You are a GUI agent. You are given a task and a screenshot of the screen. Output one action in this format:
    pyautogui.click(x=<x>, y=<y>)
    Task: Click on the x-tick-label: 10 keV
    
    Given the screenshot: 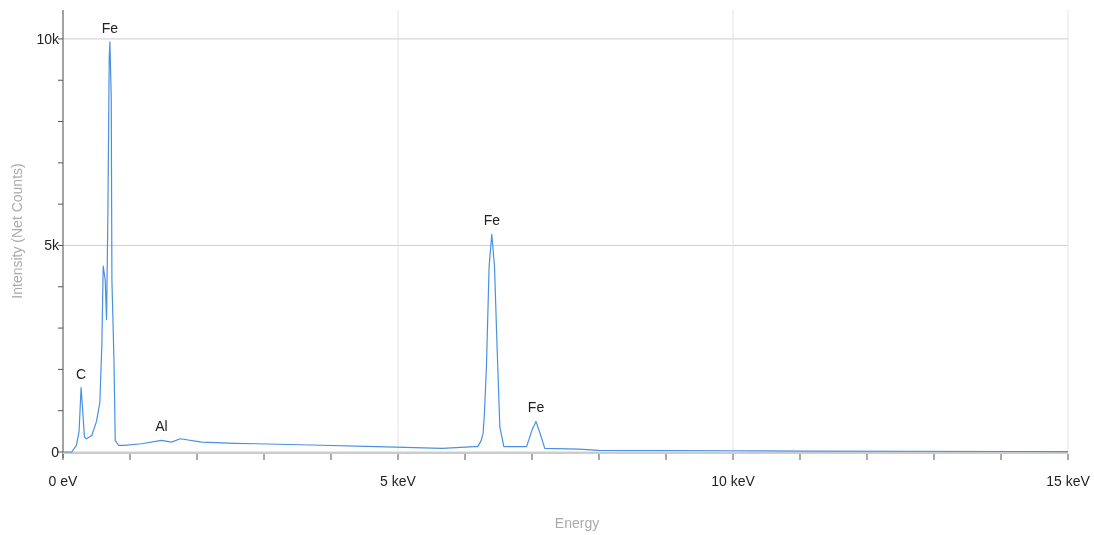 What is the action you would take?
    pyautogui.click(x=733, y=481)
    